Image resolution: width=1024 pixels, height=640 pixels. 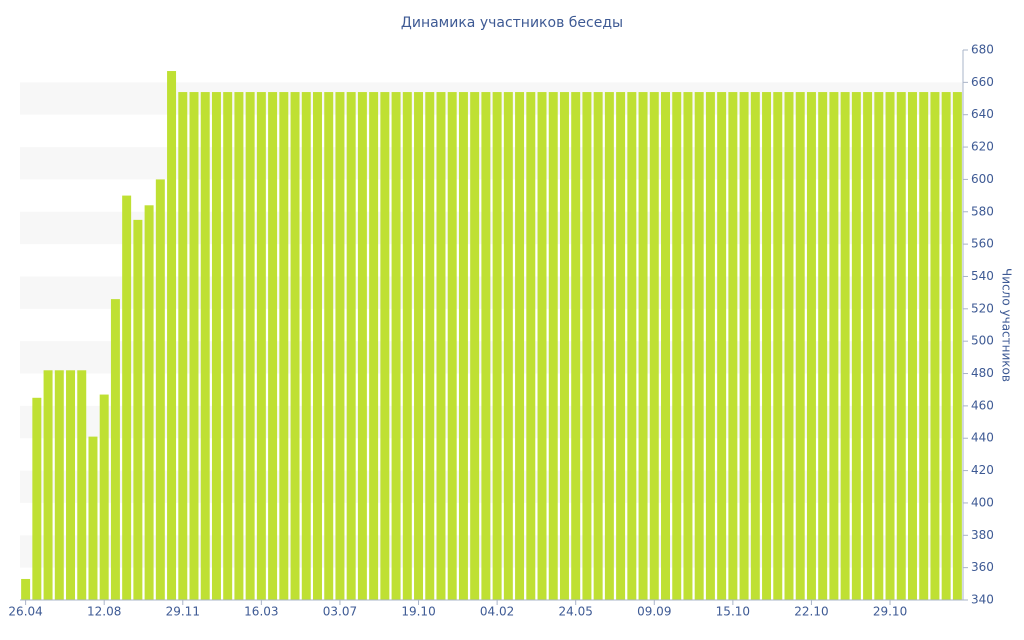 What do you see at coordinates (25, 612) in the screenshot?
I see `x-tick-label: 26.04` at bounding box center [25, 612].